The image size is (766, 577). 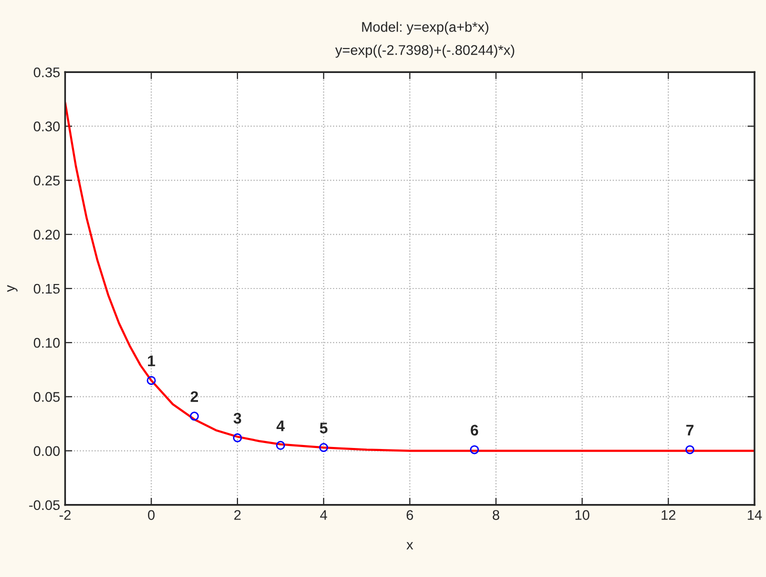 What do you see at coordinates (324, 428) in the screenshot?
I see `annotation: 5` at bounding box center [324, 428].